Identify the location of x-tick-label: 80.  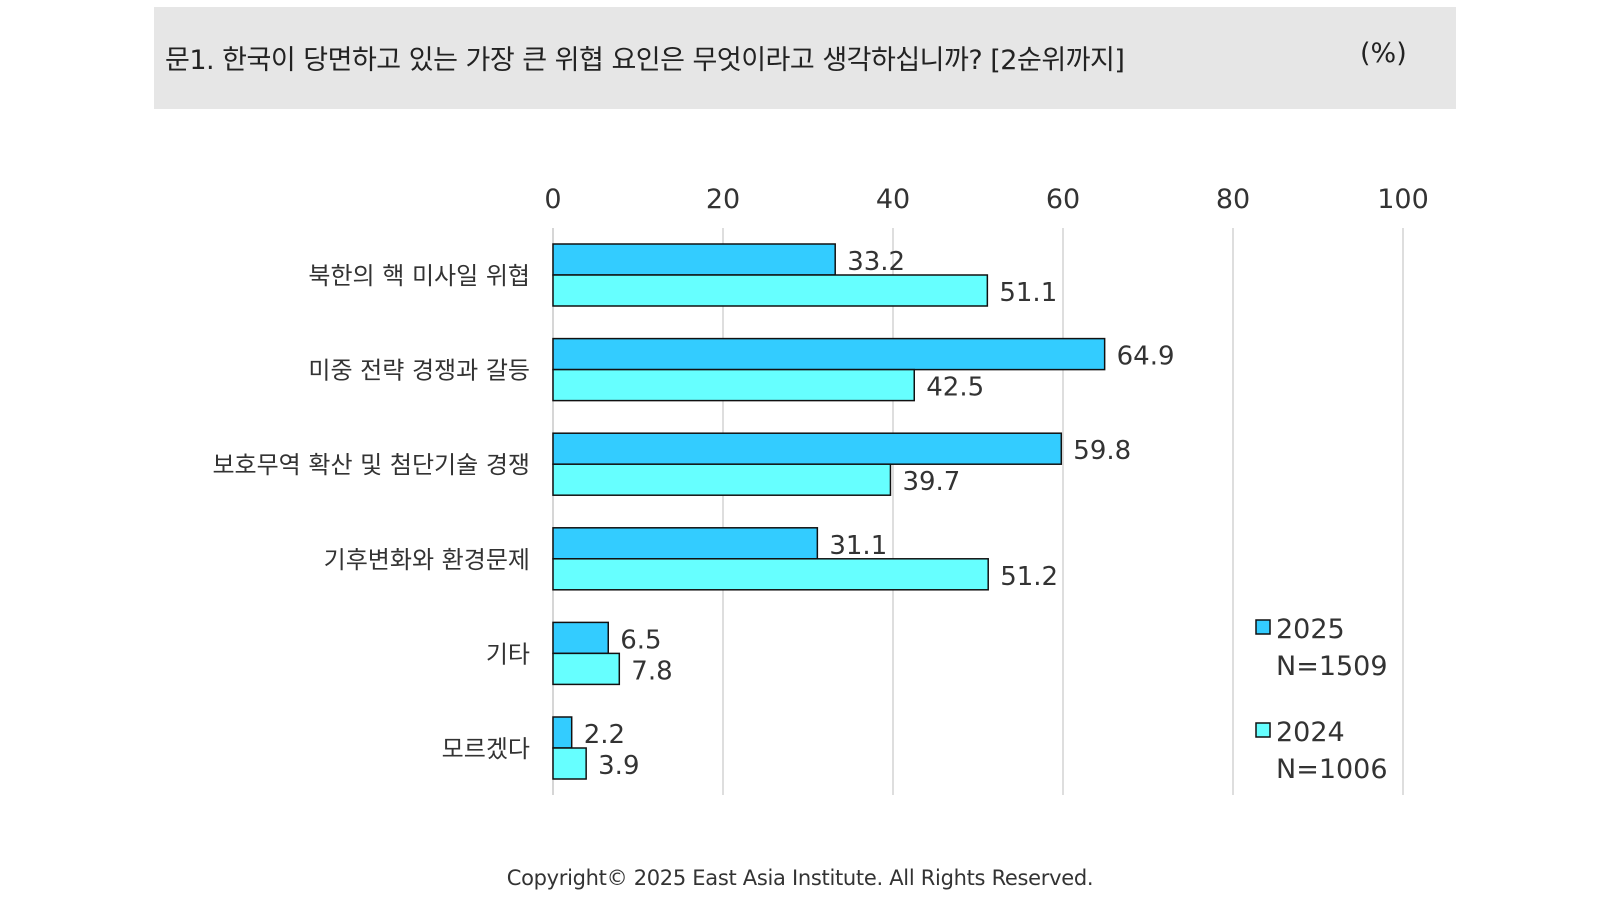
(1233, 199).